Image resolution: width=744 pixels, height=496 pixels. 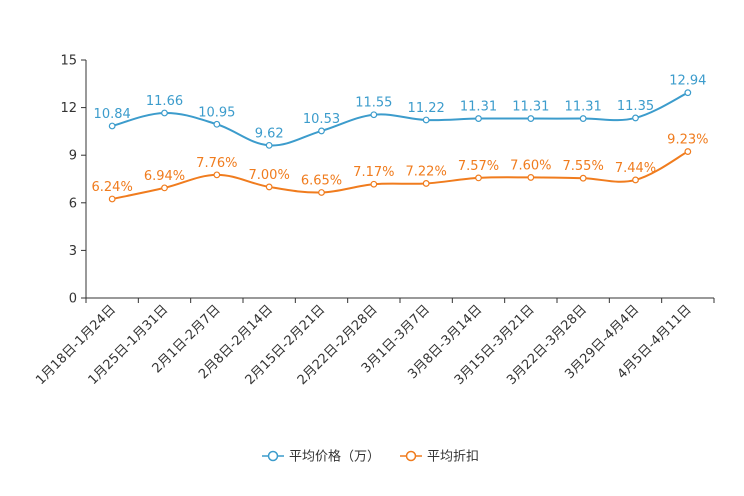 I want to click on data-label: 10.95, so click(x=216, y=112).